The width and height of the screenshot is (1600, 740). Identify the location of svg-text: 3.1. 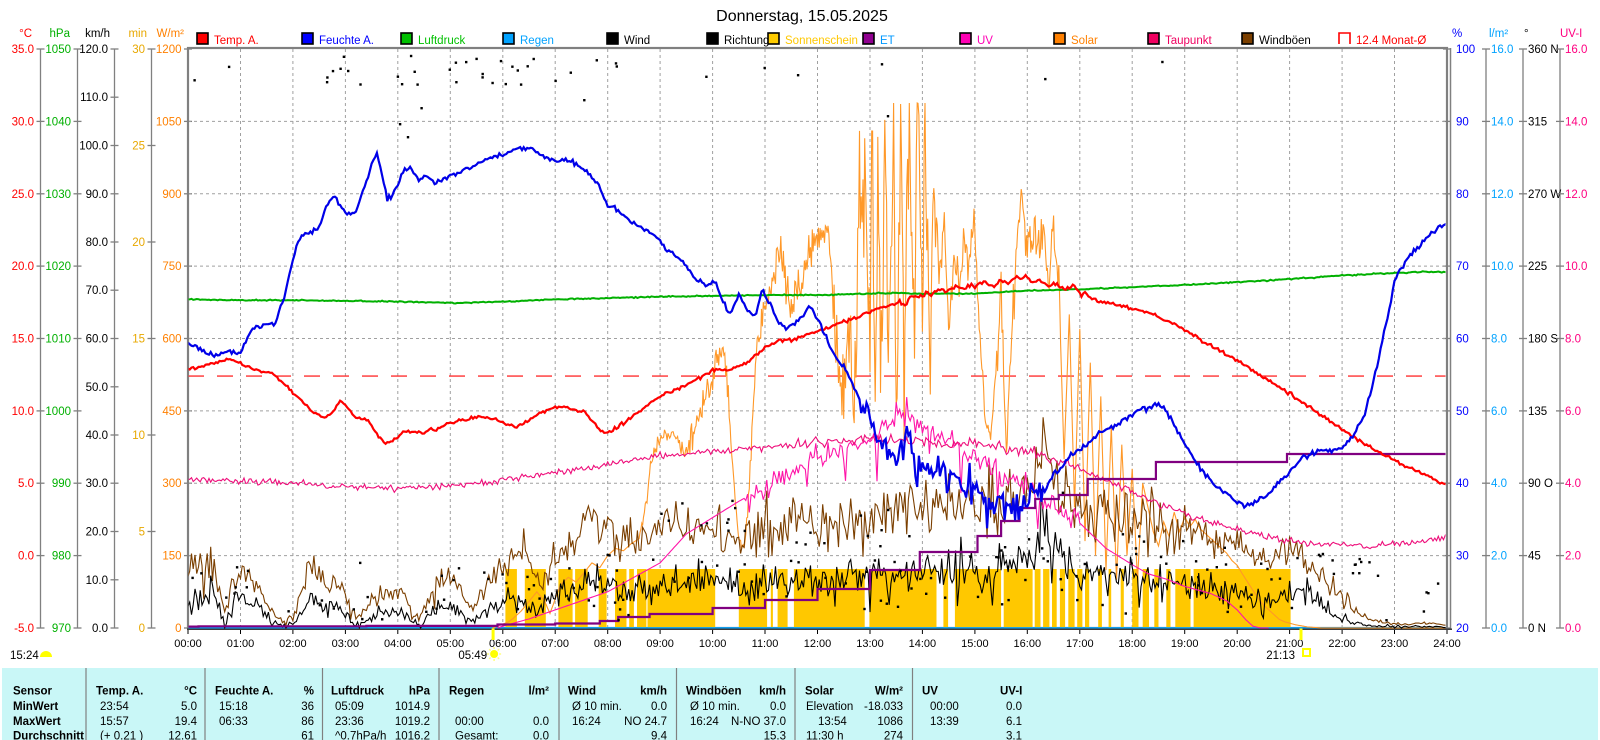
(1014, 735).